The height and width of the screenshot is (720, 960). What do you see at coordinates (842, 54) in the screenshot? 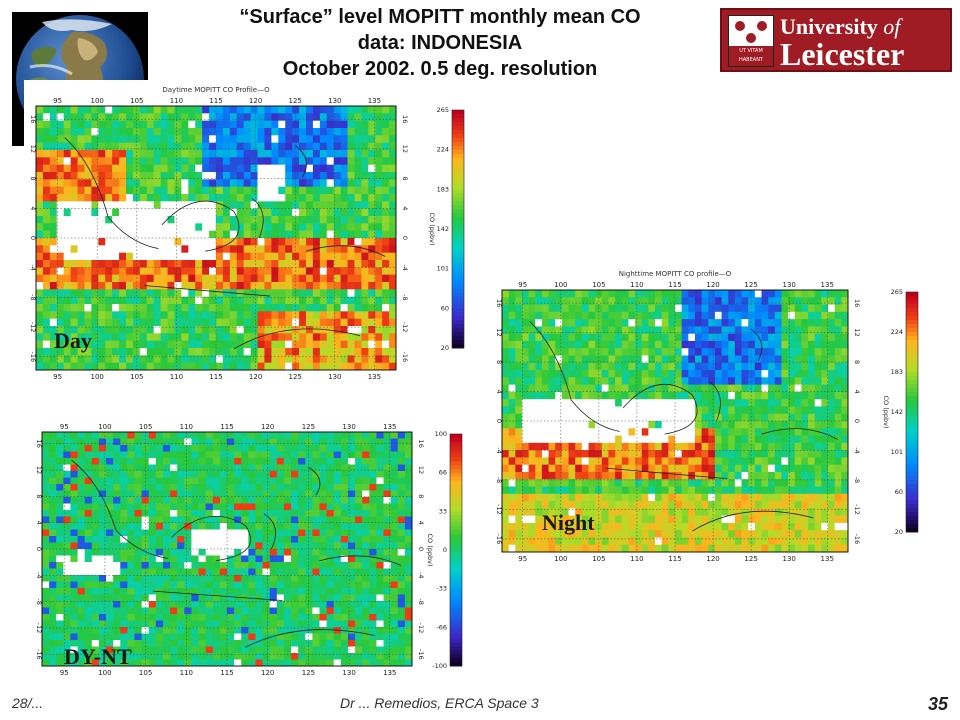
I see `logo-line-2: Leicester` at bounding box center [842, 54].